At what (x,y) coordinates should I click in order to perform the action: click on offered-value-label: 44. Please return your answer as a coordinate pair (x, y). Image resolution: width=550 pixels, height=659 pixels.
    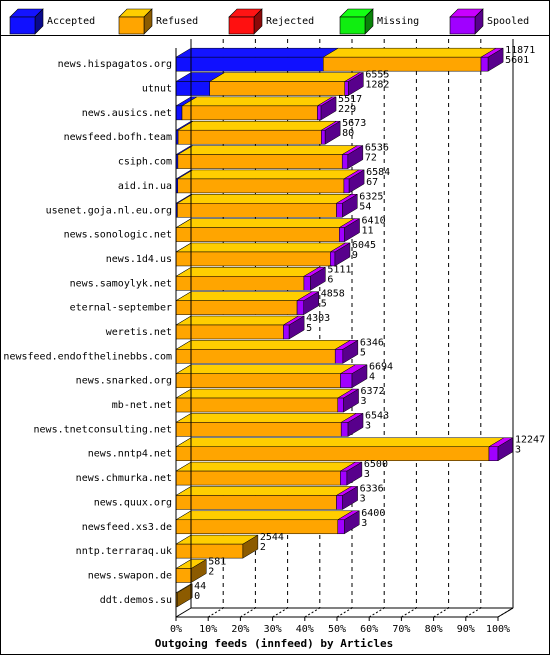
    Looking at the image, I should click on (200, 586).